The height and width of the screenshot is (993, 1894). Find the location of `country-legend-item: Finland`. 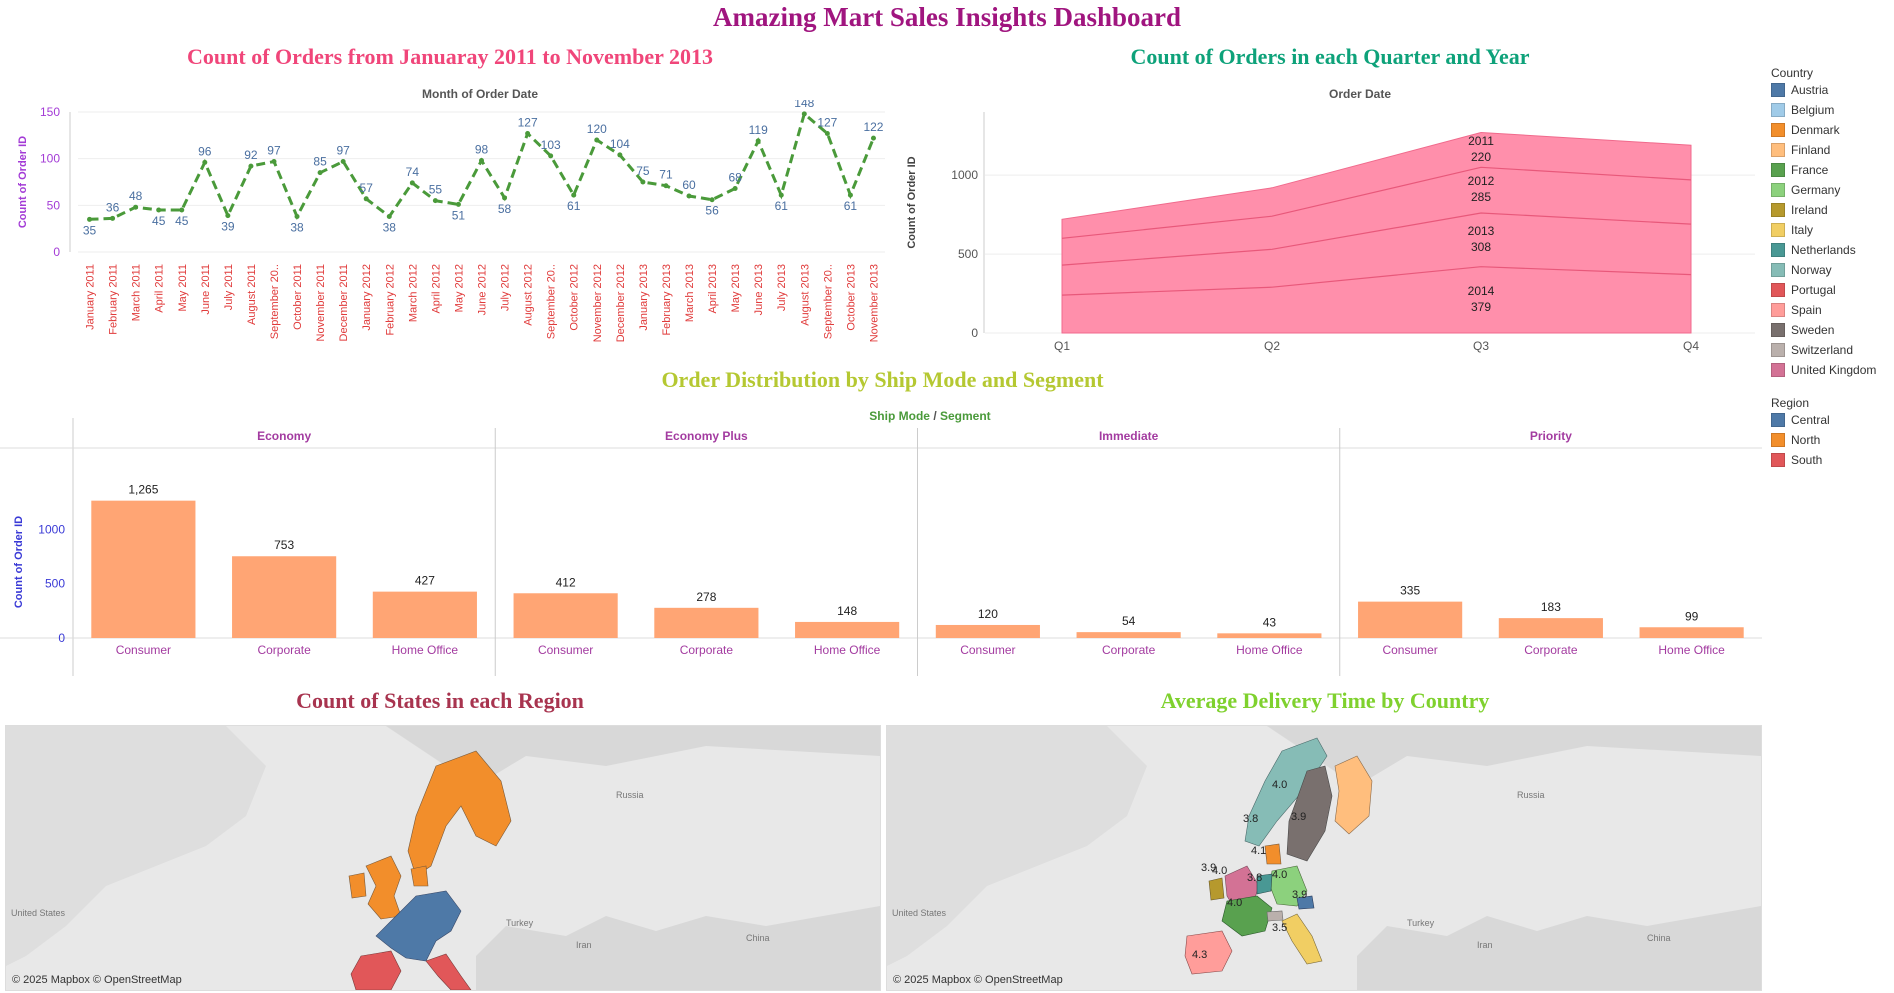

country-legend-item: Finland is located at coordinates (1831, 150).